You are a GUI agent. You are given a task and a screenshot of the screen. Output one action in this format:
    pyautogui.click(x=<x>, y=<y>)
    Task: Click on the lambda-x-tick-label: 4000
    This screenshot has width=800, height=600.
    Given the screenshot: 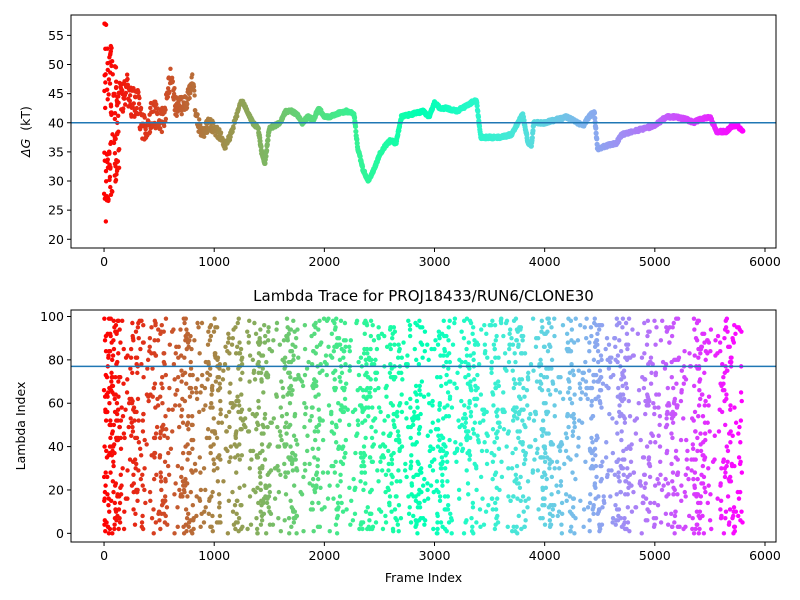 What is the action you would take?
    pyautogui.click(x=545, y=555)
    